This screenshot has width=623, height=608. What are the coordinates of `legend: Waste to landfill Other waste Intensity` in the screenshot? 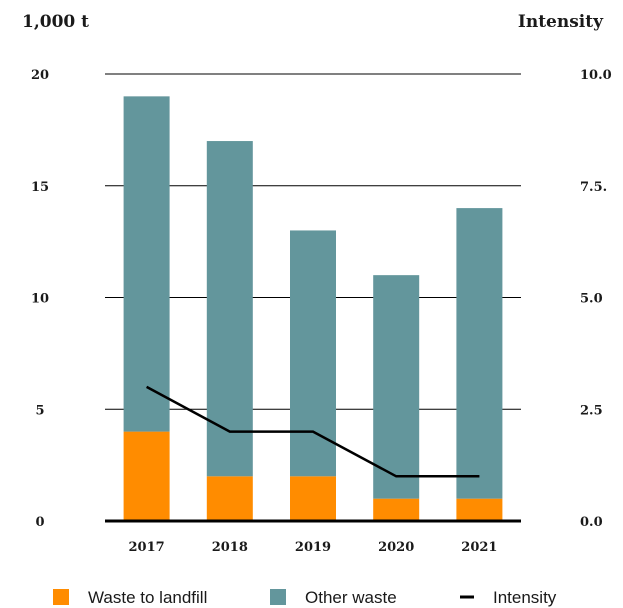 It's located at (305, 597).